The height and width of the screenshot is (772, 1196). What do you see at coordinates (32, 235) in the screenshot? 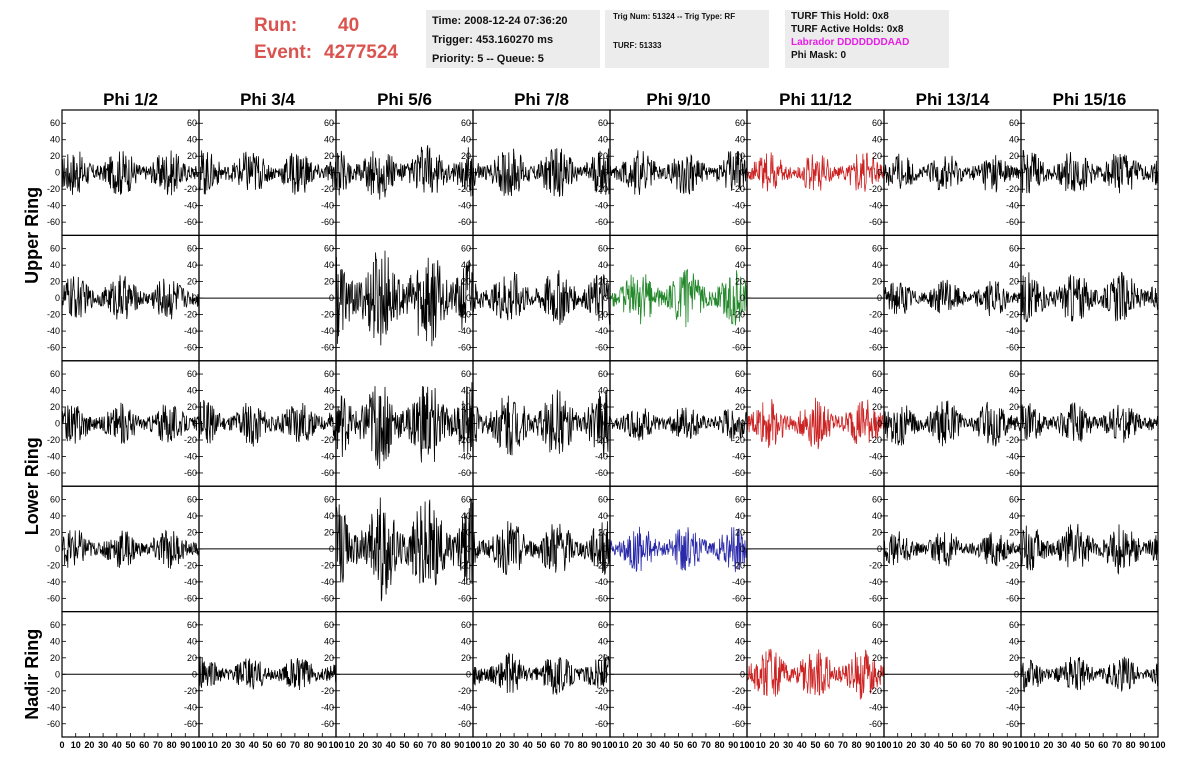
I see `row-group-label: Upper Ring` at bounding box center [32, 235].